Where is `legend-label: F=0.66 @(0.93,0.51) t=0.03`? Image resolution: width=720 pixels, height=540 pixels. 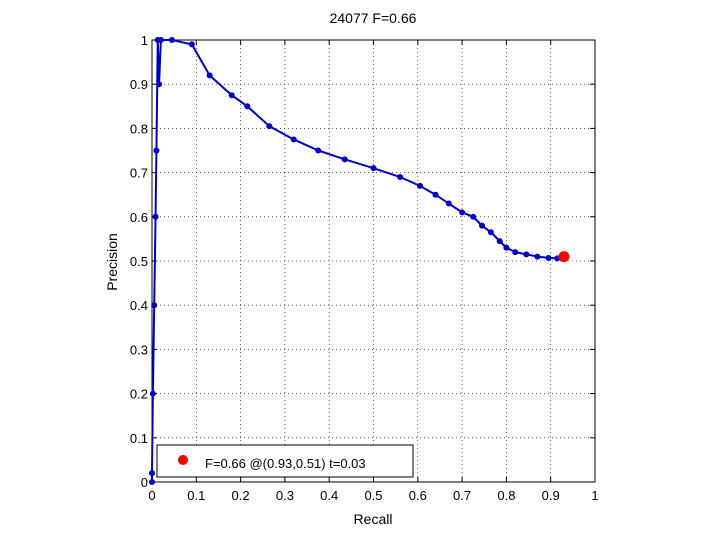
legend-label: F=0.66 @(0.93,0.51) t=0.03 is located at coordinates (285, 463).